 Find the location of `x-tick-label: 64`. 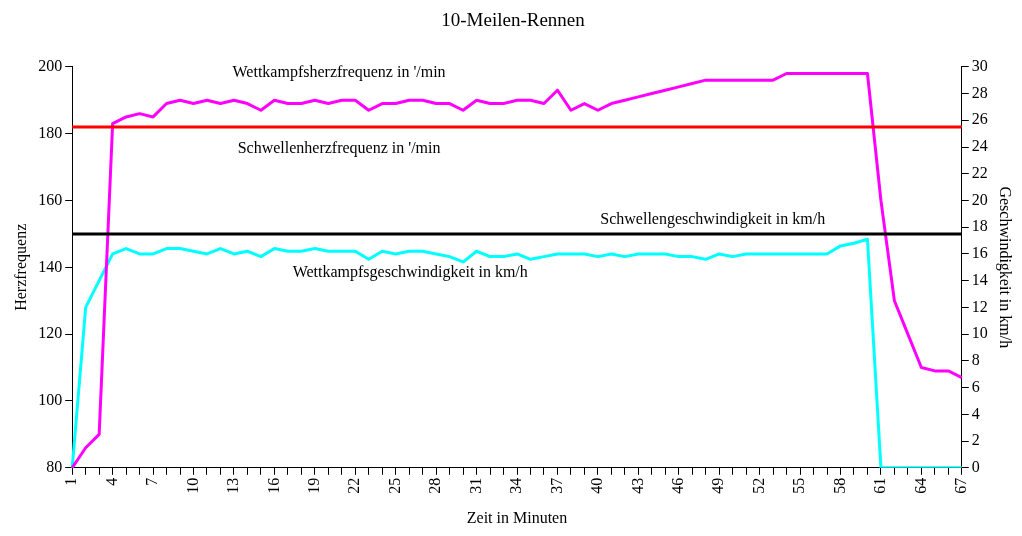

x-tick-label: 64 is located at coordinates (920, 485).